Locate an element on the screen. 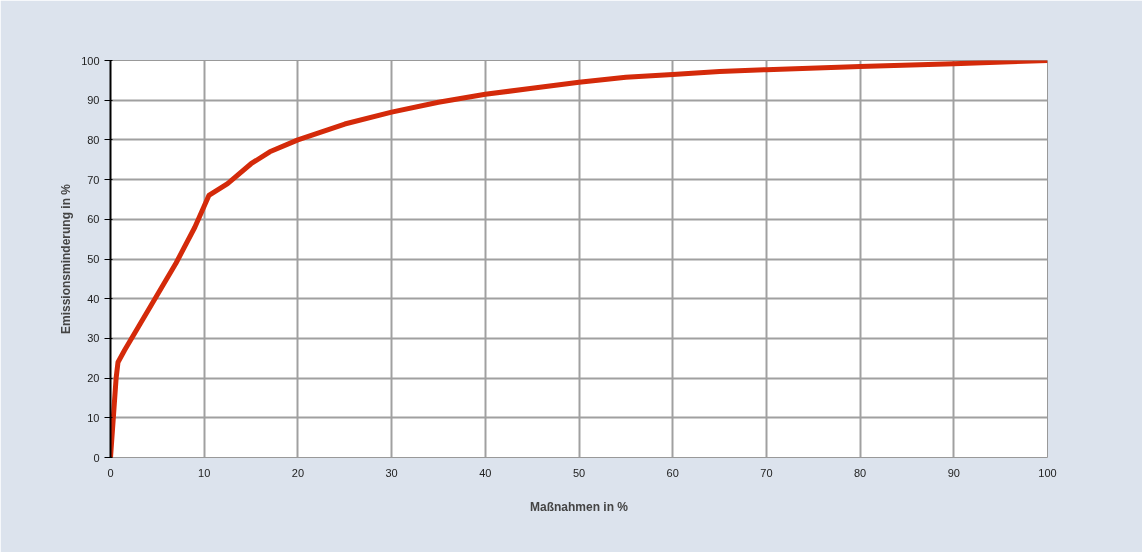 The width and height of the screenshot is (1142, 552). y-tick-label: 30 is located at coordinates (93, 338).